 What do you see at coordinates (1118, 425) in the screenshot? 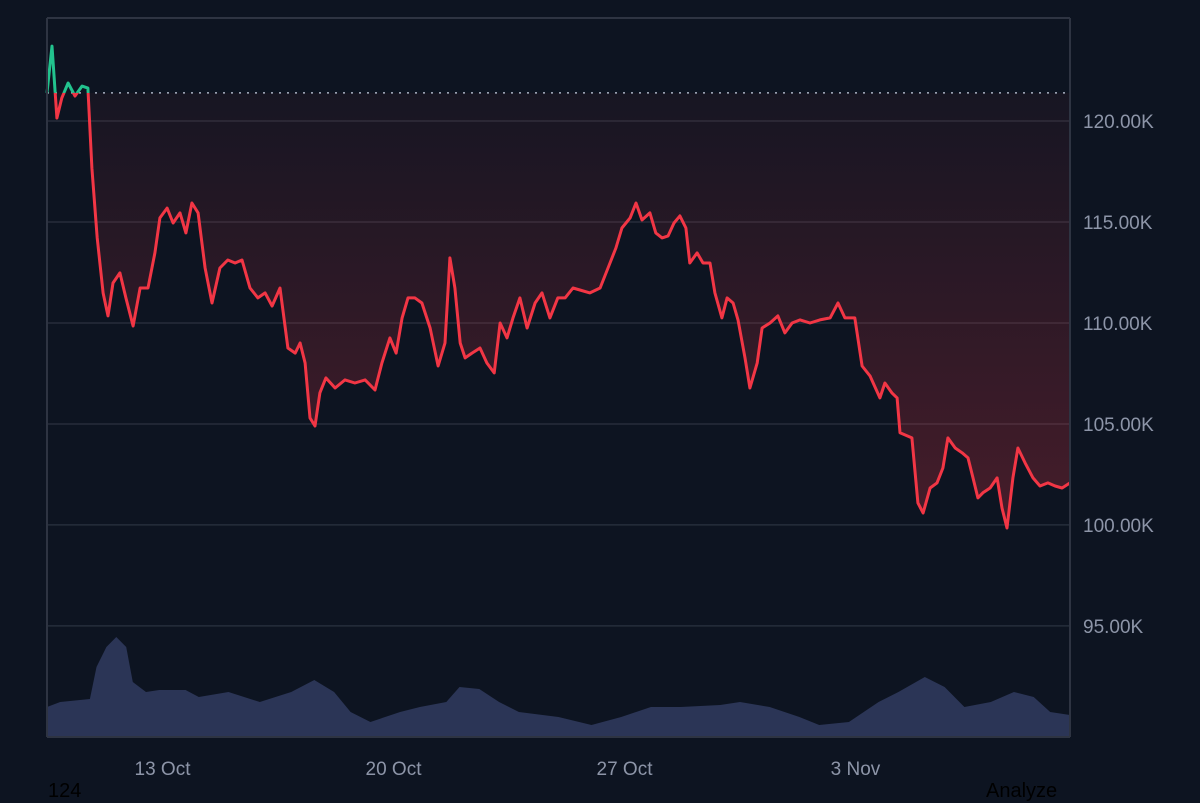
I see `price-tick-label: 105.00K` at bounding box center [1118, 425].